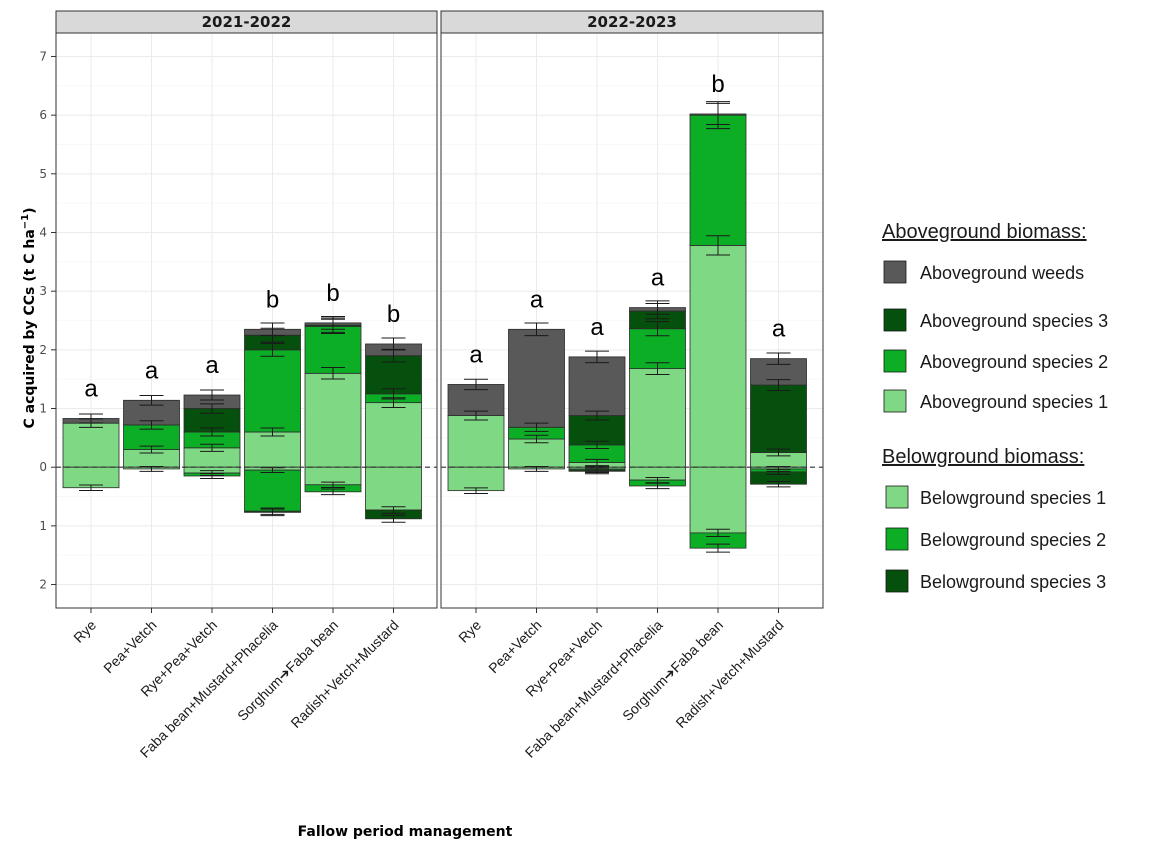 Image resolution: width=1164 pixels, height=841 pixels. I want to click on bar-faba-bean-mustard-phacelia: a, so click(657, 377).